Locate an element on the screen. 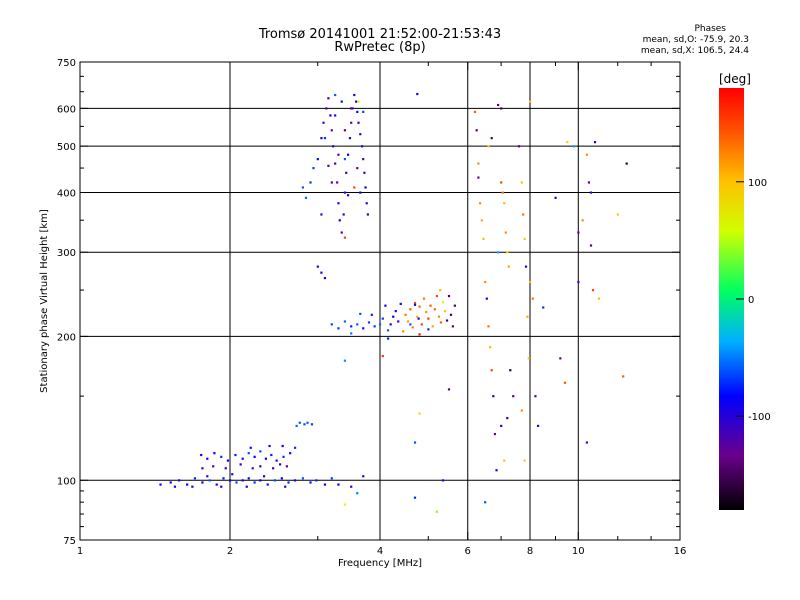 This screenshot has height=600, width=800. y-tick-label: 600 is located at coordinates (66, 109).